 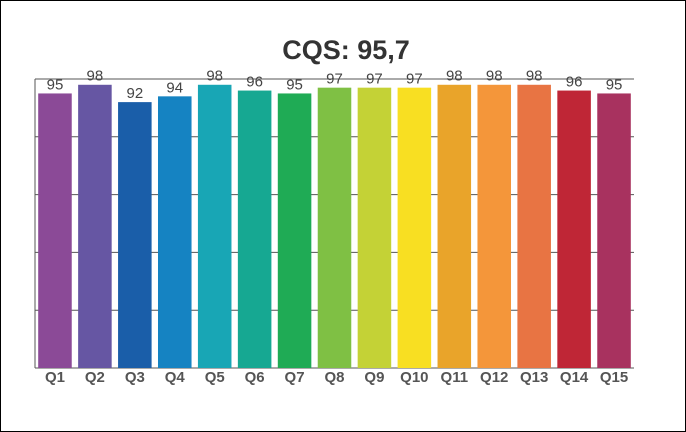 What do you see at coordinates (134, 93) in the screenshot?
I see `value-label: 92` at bounding box center [134, 93].